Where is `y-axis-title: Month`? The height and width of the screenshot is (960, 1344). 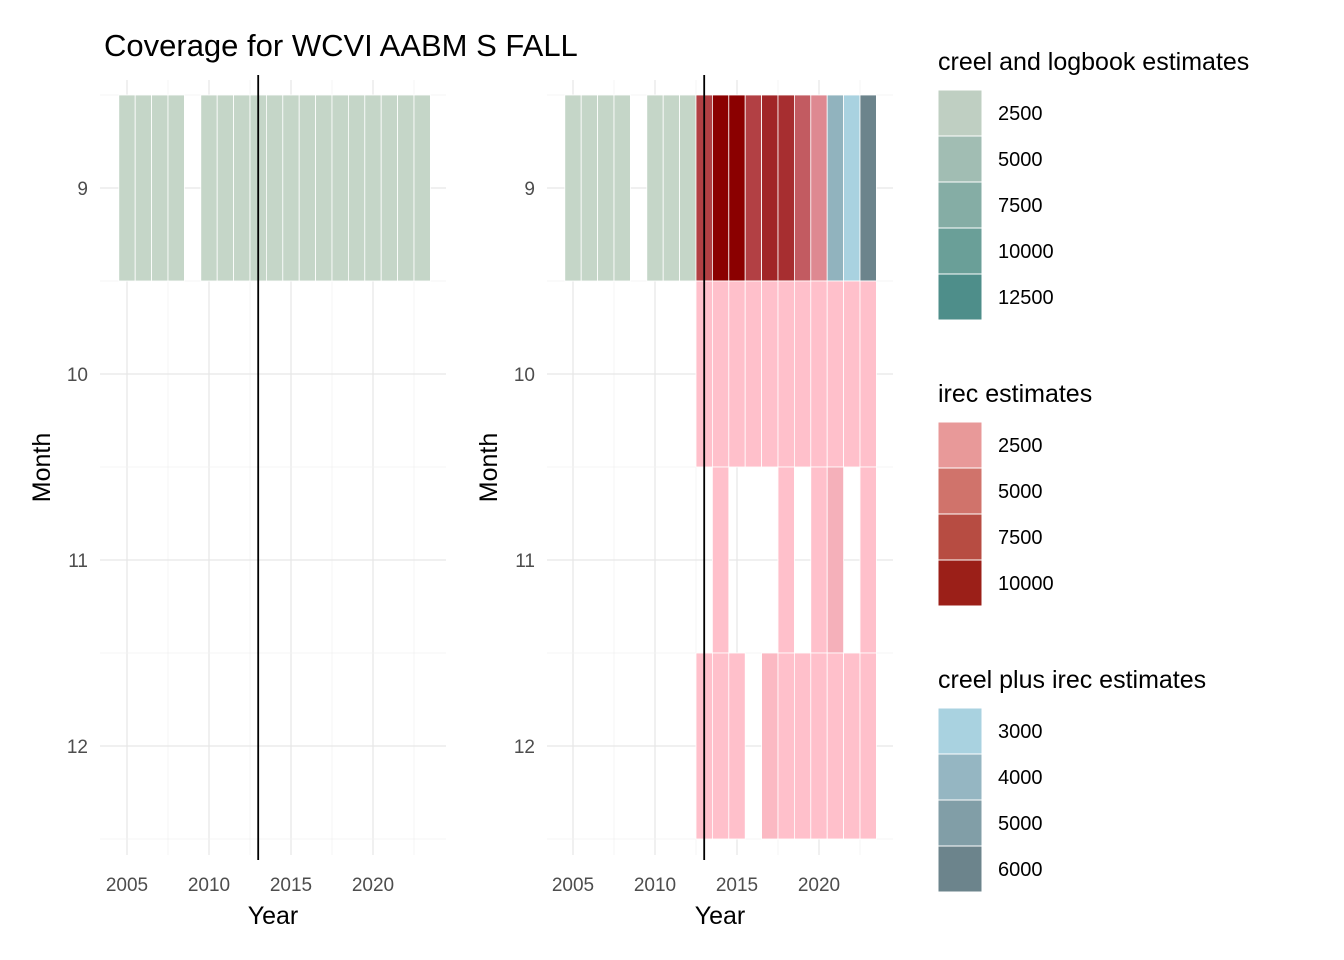 y-axis-title: Month is located at coordinates (489, 467).